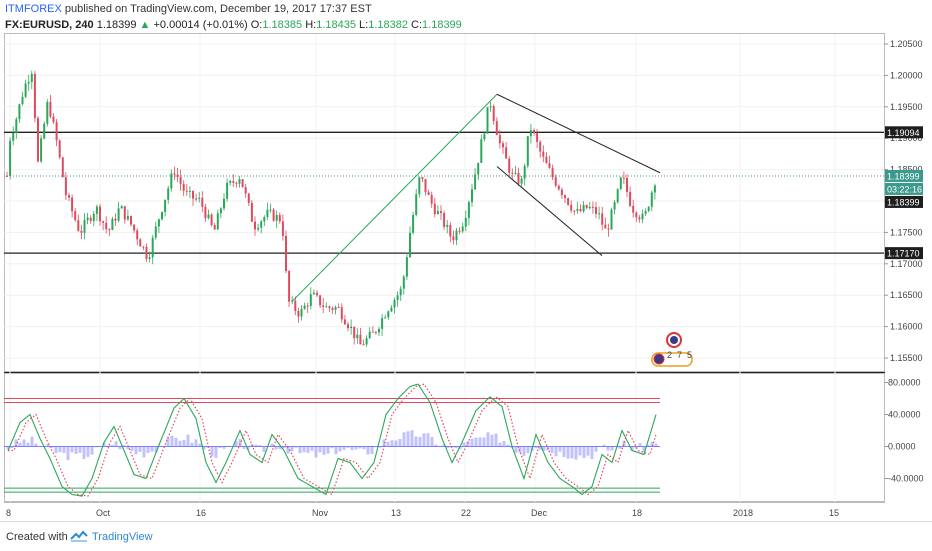 The width and height of the screenshot is (932, 551). Describe the element at coordinates (906, 232) in the screenshot. I see `price-tick-label: 1.17500` at that location.